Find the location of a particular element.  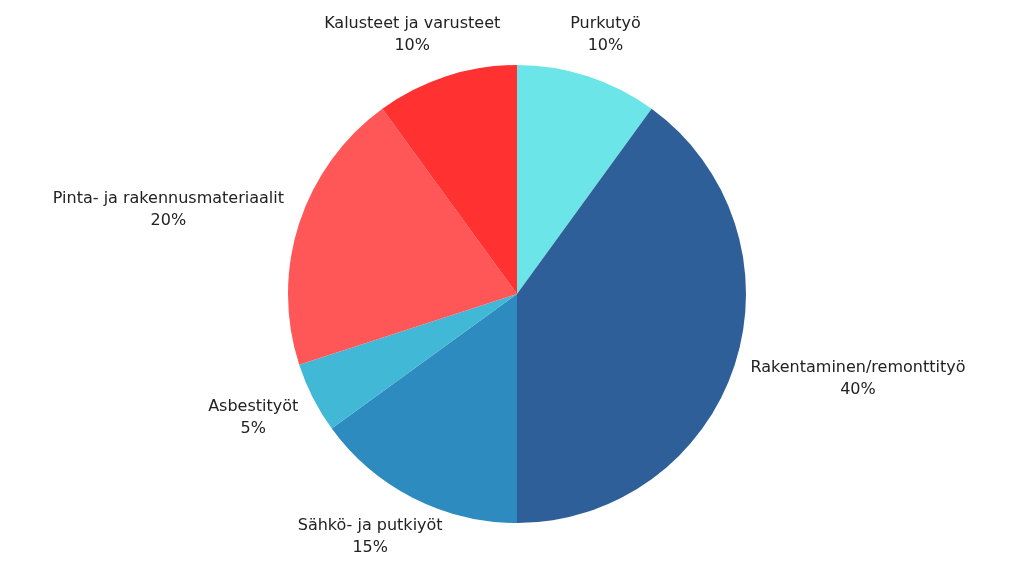

slice-label: Rakentaminen/remonttityö is located at coordinates (858, 366).